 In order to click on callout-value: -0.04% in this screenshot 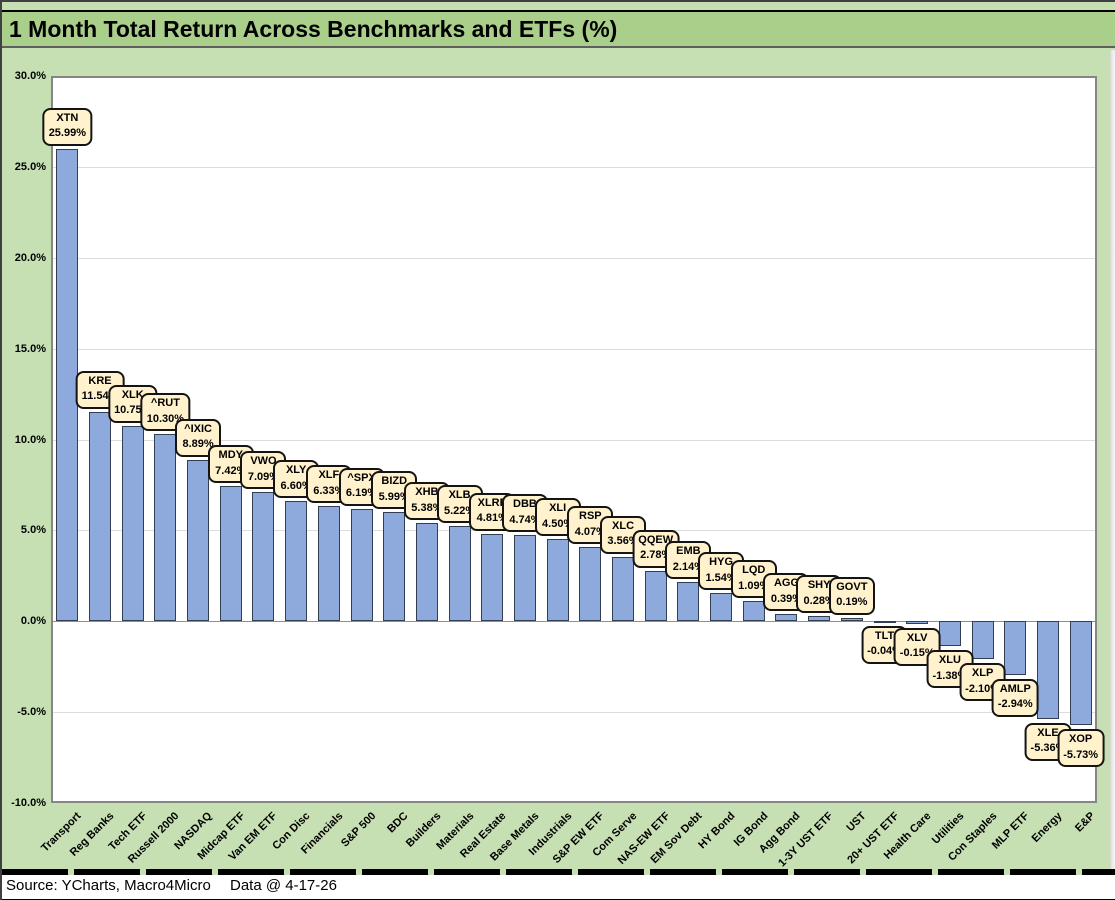, I will do `click(884, 651)`.